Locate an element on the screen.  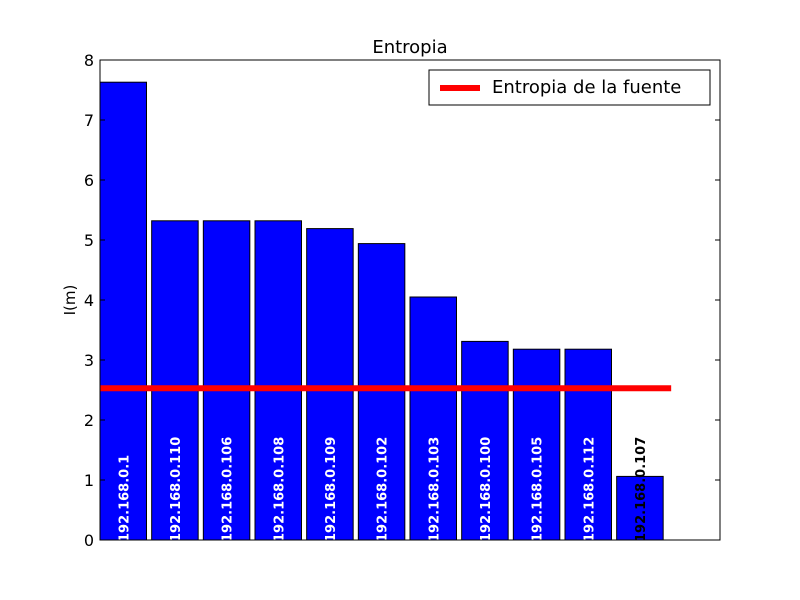
bar-label: 192.168.0.1 is located at coordinates (124, 498).